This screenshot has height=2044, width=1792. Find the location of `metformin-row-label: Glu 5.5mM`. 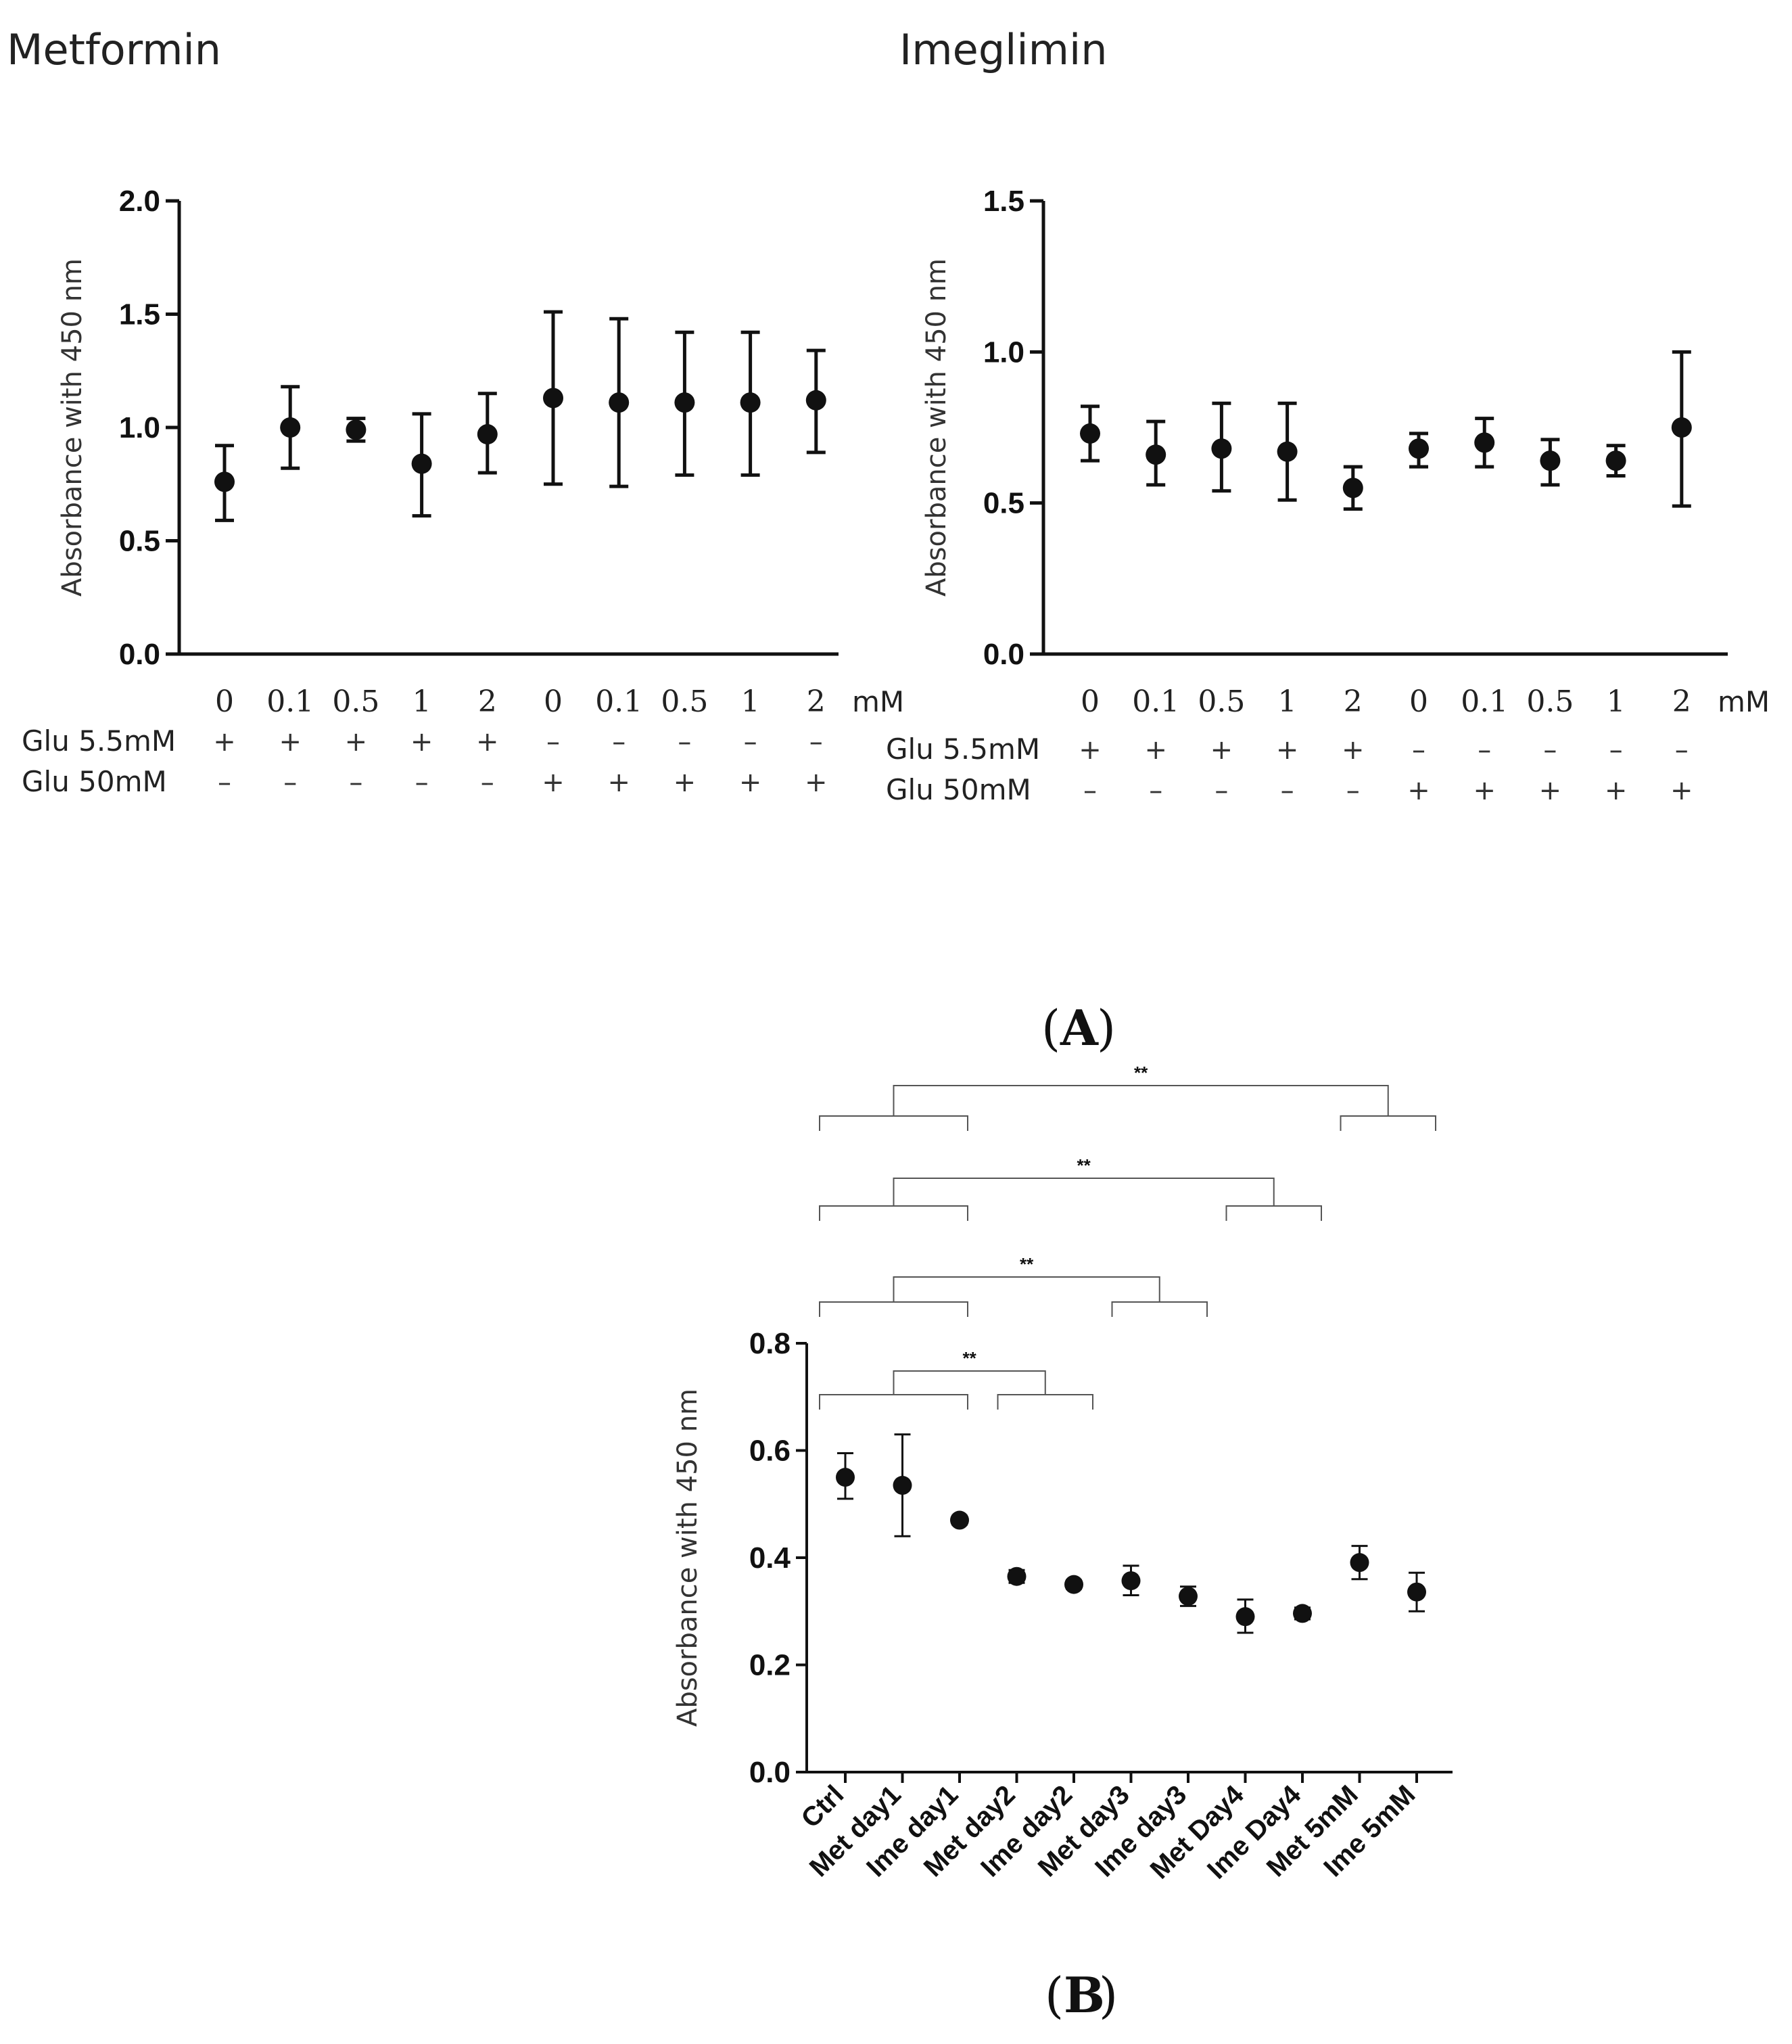

metformin-row-label: Glu 5.5mM is located at coordinates (99, 741).